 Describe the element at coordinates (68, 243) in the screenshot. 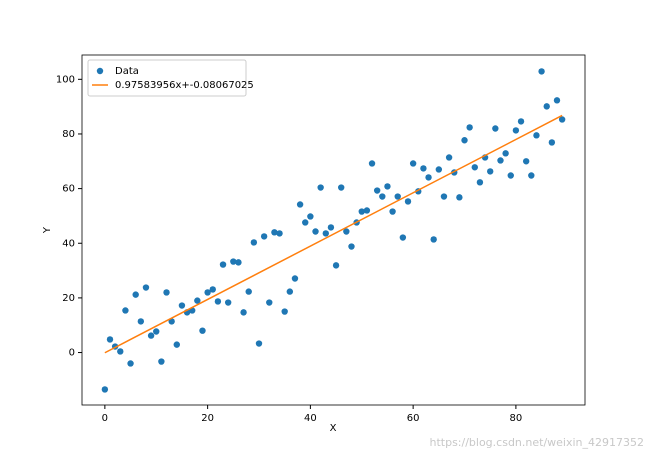

I see `y-tick-label: 40` at that location.